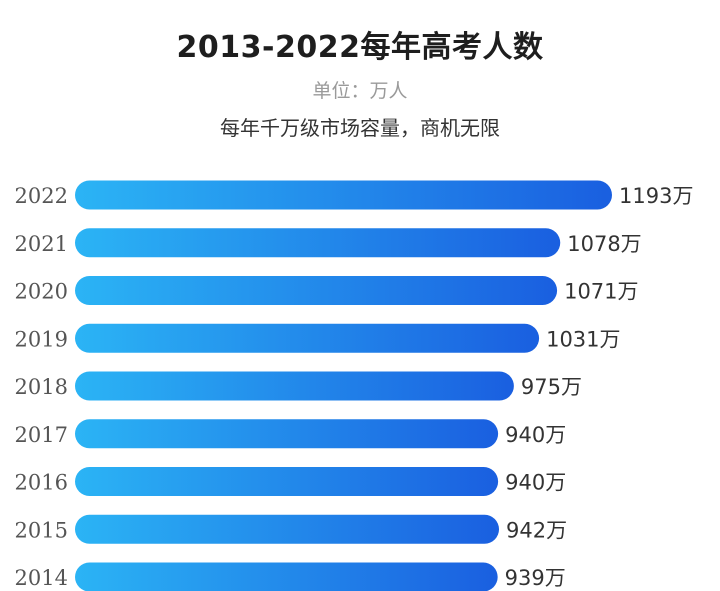  I want to click on value-label: 1193万, so click(656, 196).